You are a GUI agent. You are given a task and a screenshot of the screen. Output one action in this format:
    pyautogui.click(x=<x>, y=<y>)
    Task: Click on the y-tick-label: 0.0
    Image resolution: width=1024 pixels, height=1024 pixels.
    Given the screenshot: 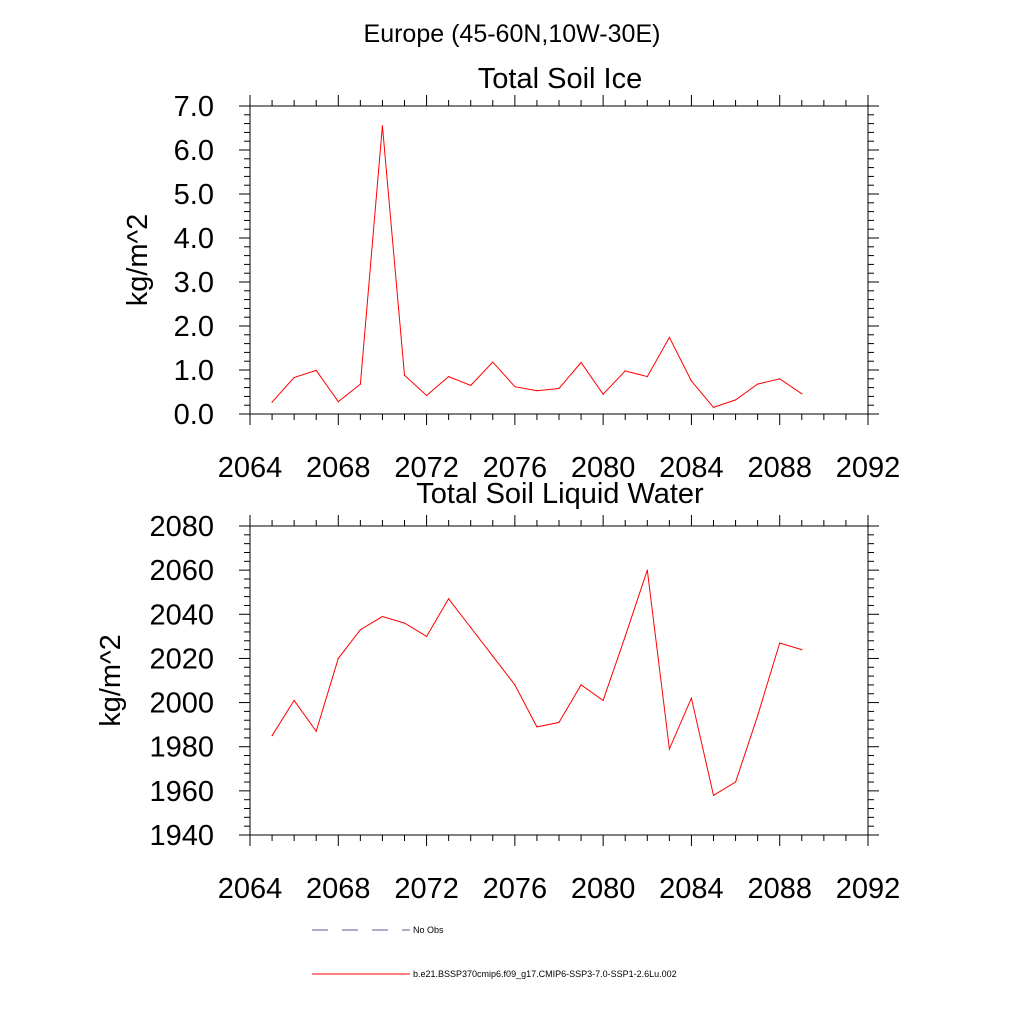 What is the action you would take?
    pyautogui.click(x=194, y=415)
    